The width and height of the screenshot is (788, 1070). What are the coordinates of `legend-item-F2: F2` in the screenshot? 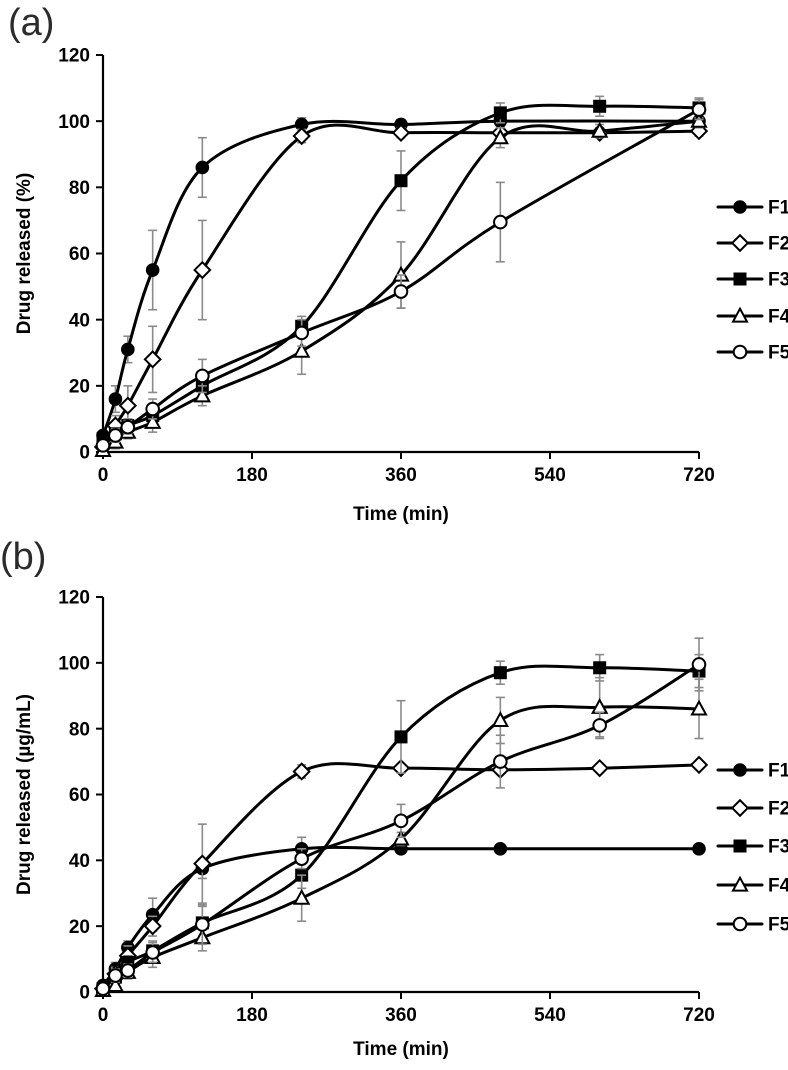 It's located at (752, 244).